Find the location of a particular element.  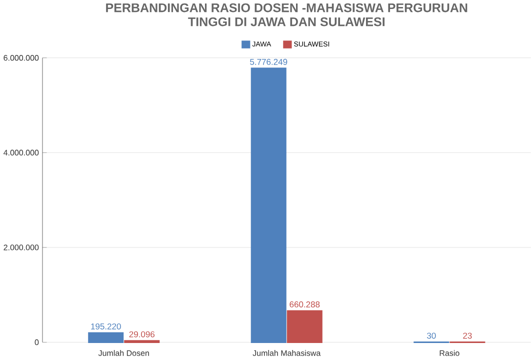

y-tick-label: 0 is located at coordinates (36, 342).